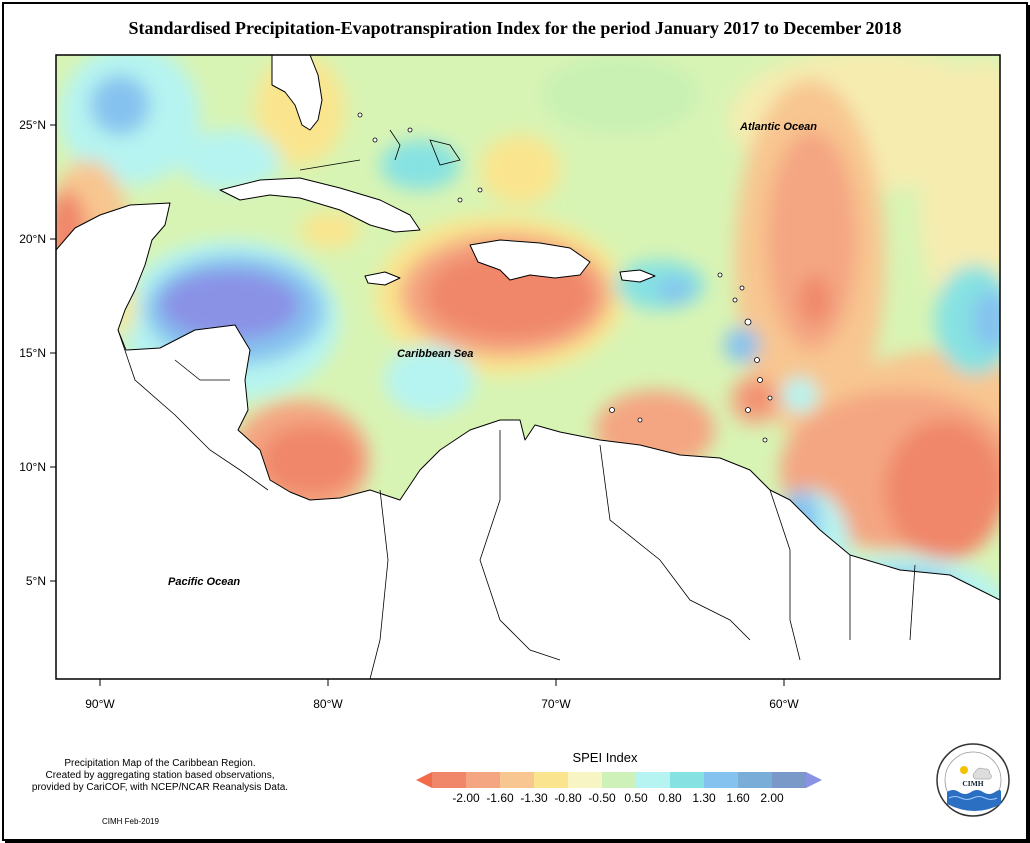 The width and height of the screenshot is (1030, 843). Describe the element at coordinates (534, 798) in the screenshot. I see `legend-break-label: -1.30` at that location.